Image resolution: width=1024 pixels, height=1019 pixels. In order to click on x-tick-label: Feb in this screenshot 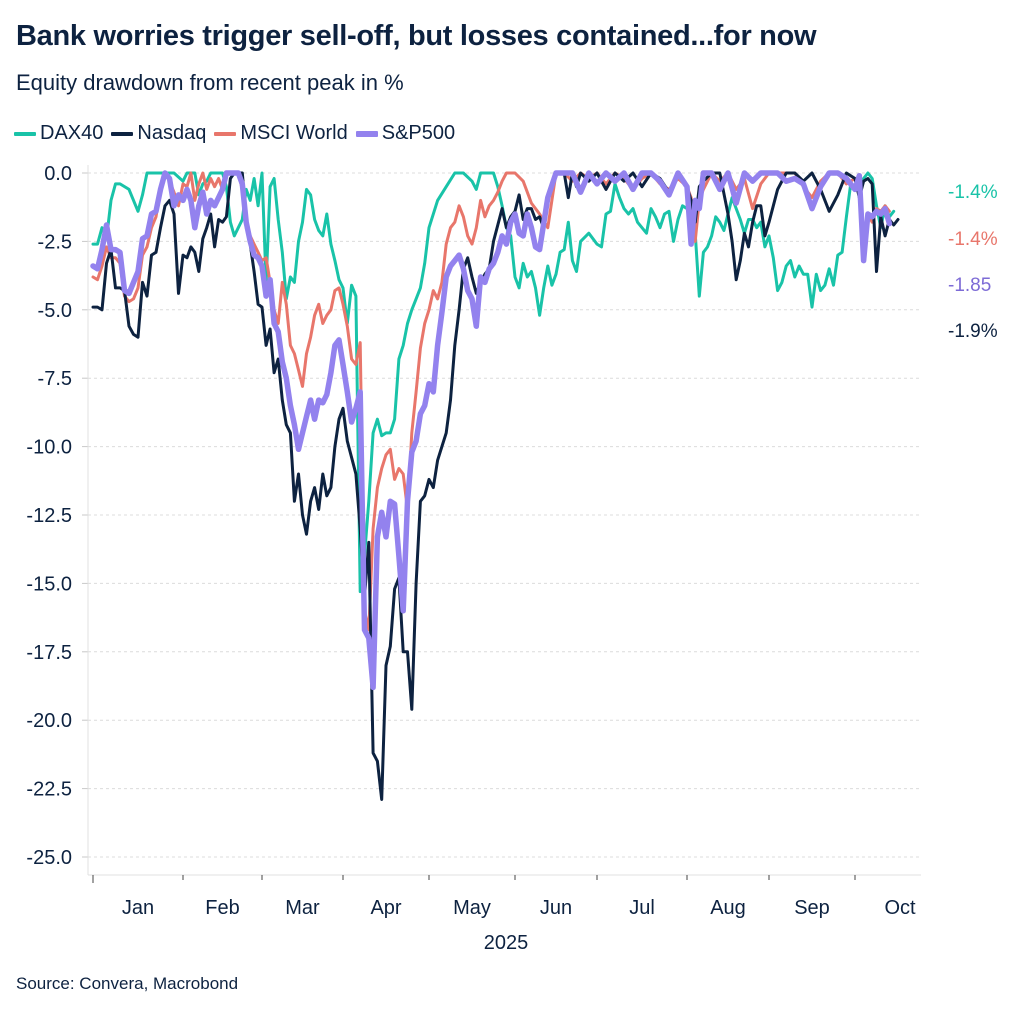, I will do `click(222, 908)`.